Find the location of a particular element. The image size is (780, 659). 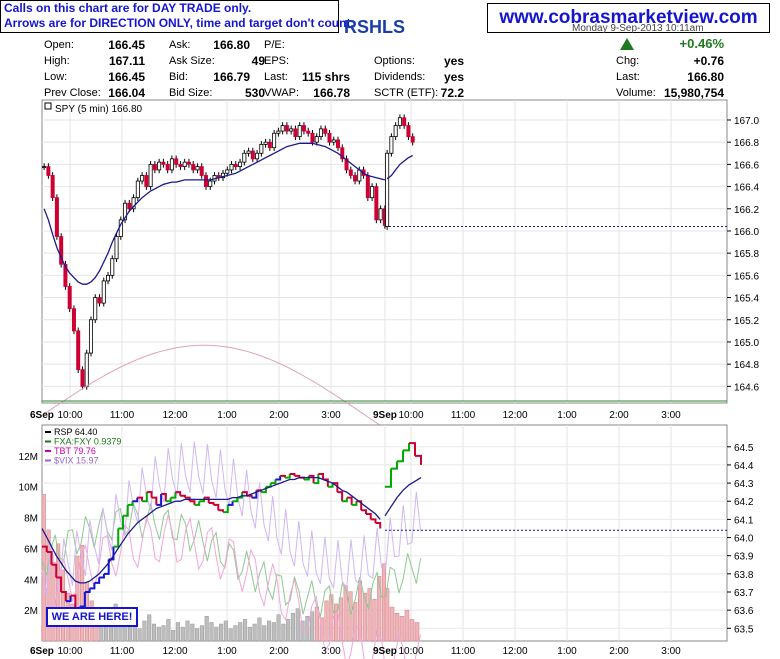

rsp-x-tick-label: 6Sep is located at coordinates (42, 651).